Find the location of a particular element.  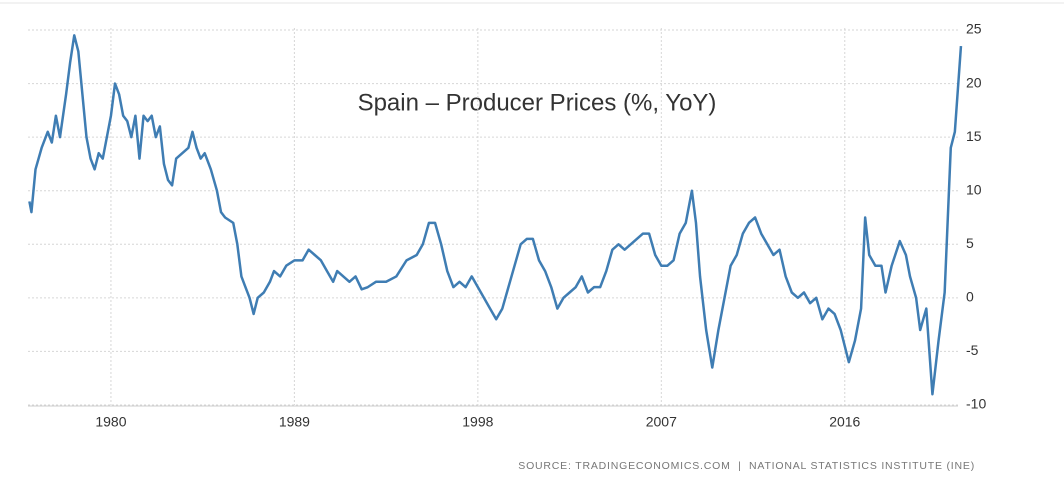

y-tick-label: 20 is located at coordinates (974, 82).